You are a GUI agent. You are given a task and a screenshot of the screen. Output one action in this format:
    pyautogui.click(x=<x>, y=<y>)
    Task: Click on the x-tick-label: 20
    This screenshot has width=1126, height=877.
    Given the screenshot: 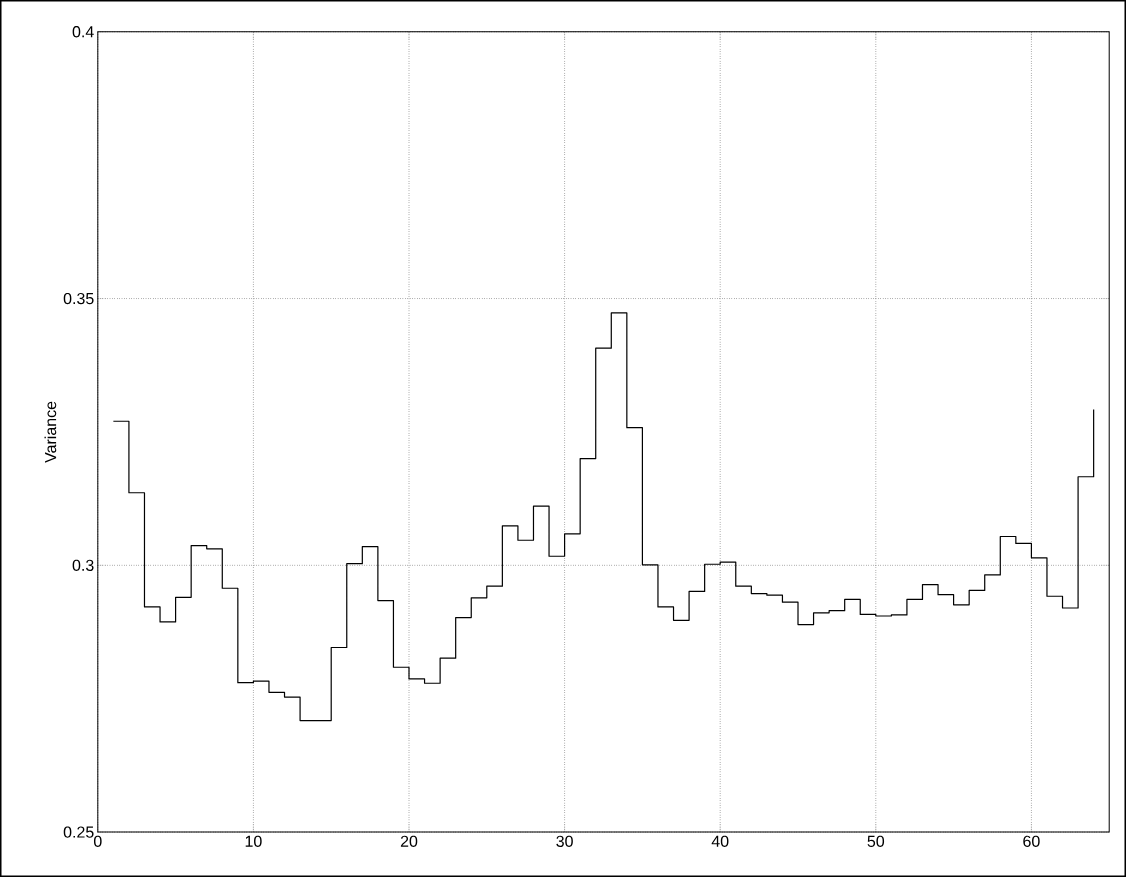 What is the action you would take?
    pyautogui.click(x=409, y=841)
    